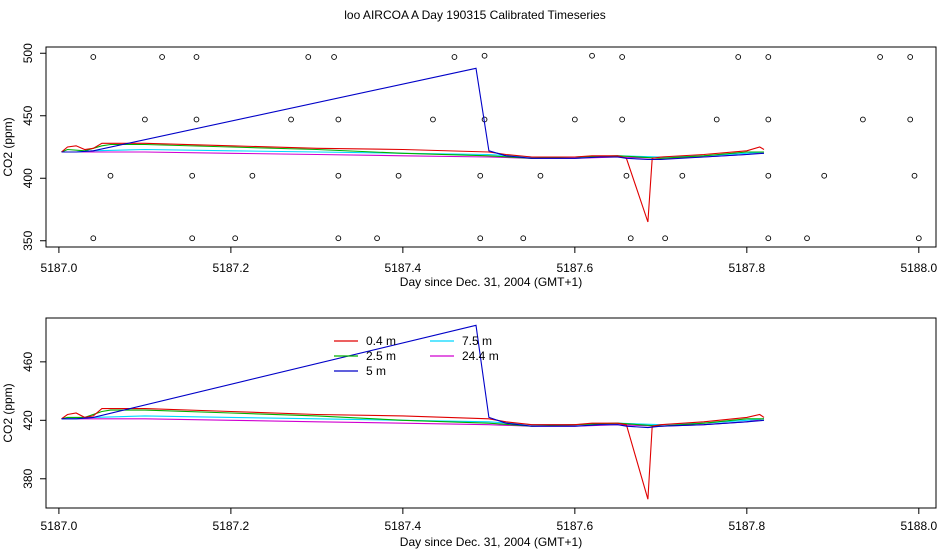 The width and height of the screenshot is (950, 550). I want to click on y-tick-label: 500, so click(28, 53).